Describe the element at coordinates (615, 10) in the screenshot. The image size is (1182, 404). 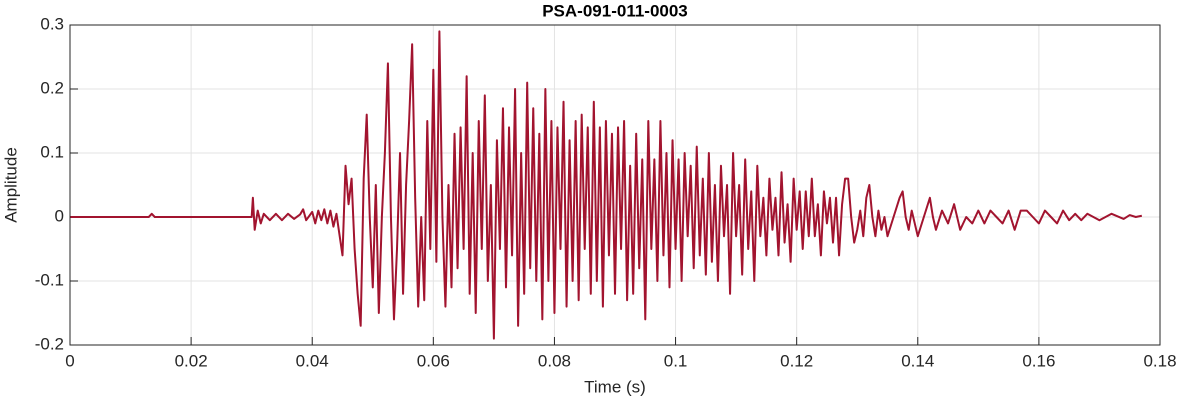
I see `chart-title: PSA-091-011-0003` at that location.